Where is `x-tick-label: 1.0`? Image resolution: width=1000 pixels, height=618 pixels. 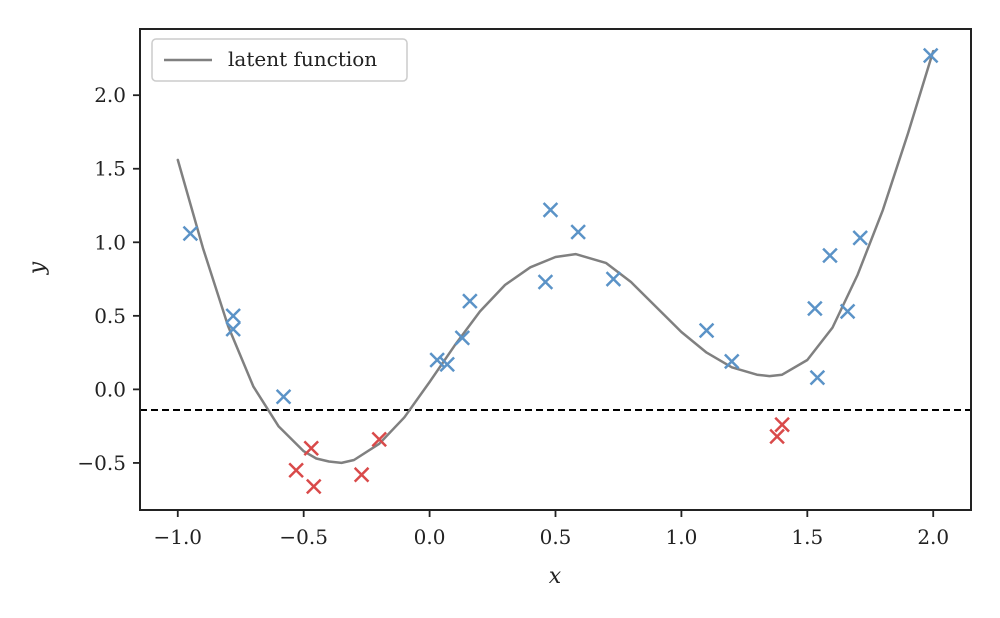
x-tick-label: 1.0 is located at coordinates (682, 537).